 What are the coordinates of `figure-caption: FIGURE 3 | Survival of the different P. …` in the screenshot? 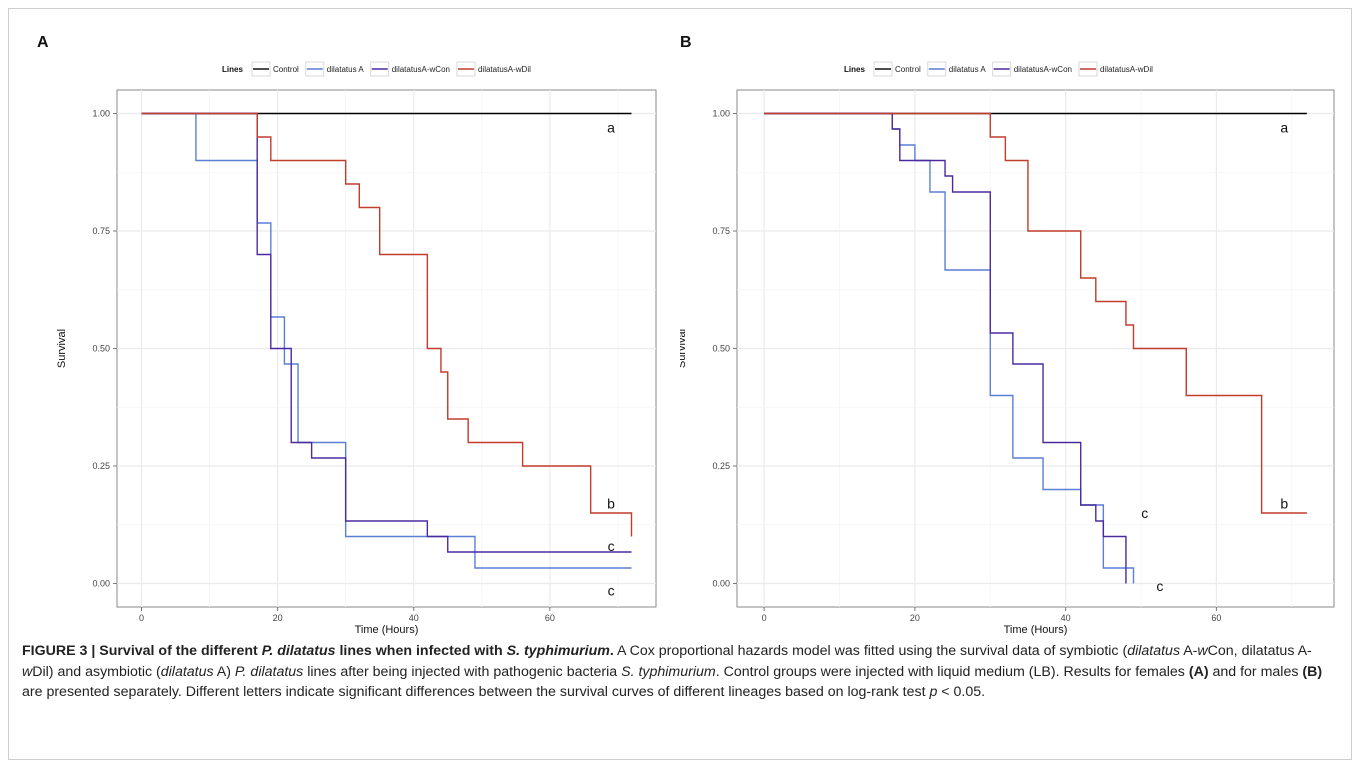 It's located at (672, 671).